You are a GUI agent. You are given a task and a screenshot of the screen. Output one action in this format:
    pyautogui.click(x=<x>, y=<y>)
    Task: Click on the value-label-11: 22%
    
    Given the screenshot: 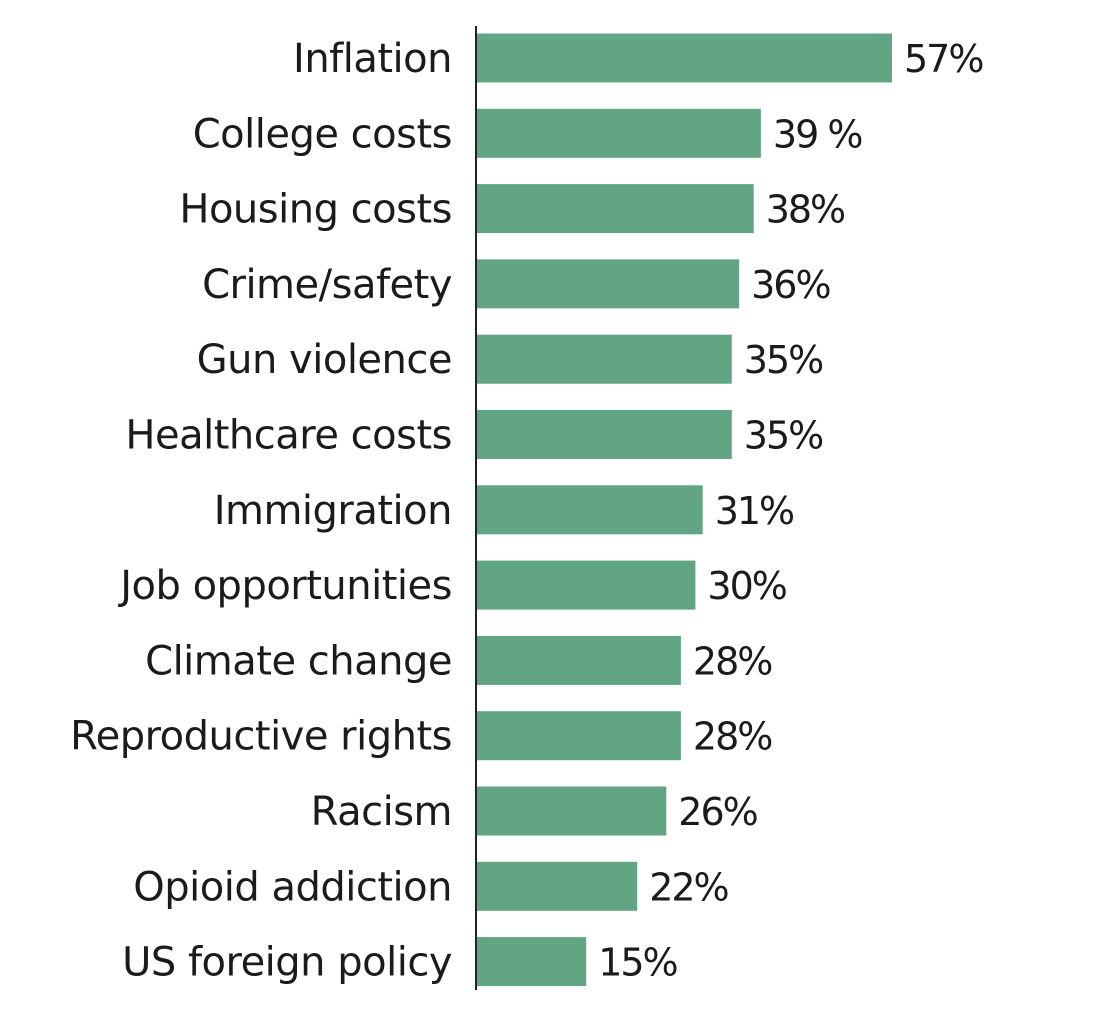 What is the action you would take?
    pyautogui.click(x=688, y=887)
    